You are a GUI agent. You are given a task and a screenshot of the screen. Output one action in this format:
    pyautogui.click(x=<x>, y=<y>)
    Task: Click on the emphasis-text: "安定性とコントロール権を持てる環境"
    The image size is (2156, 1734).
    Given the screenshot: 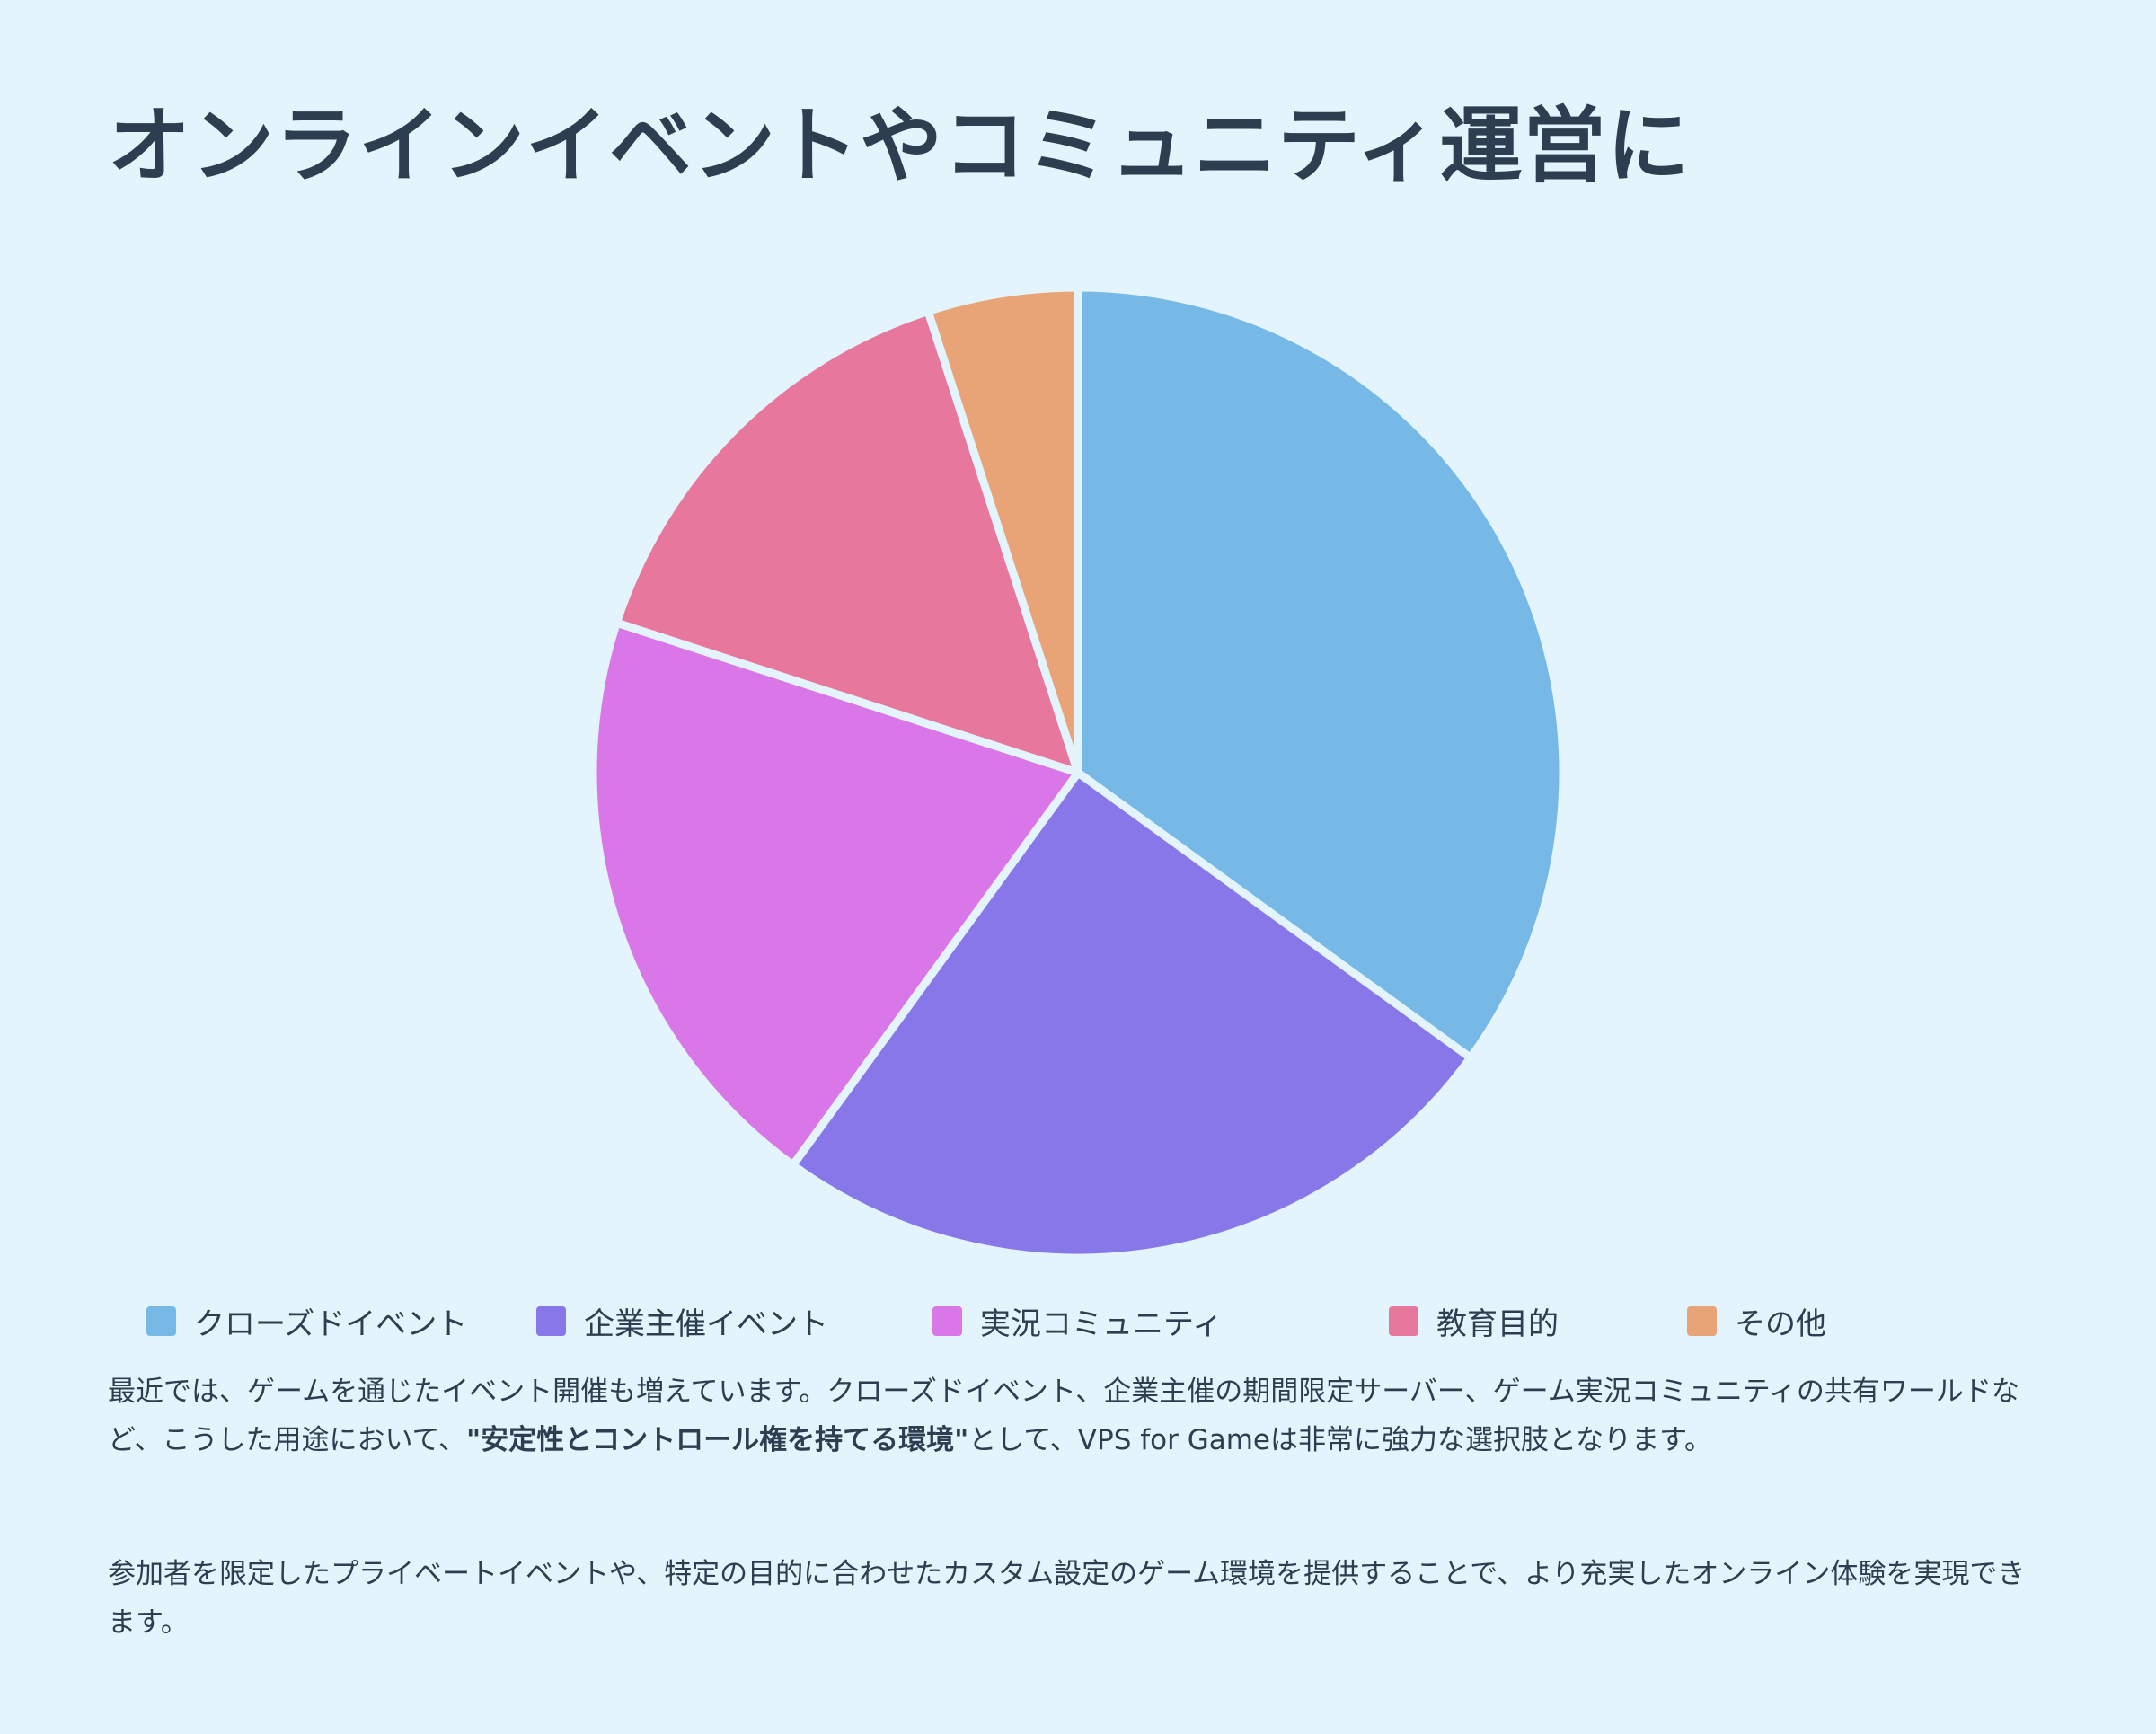 What is the action you would take?
    pyautogui.click(x=717, y=1440)
    